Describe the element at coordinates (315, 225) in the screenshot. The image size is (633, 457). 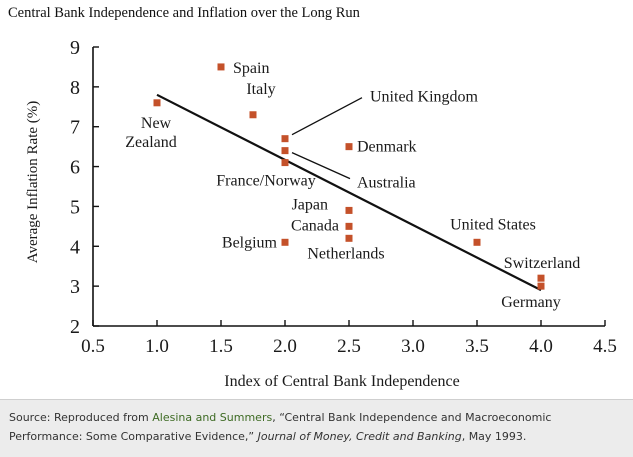
I see `point-label-canada: Canada` at that location.